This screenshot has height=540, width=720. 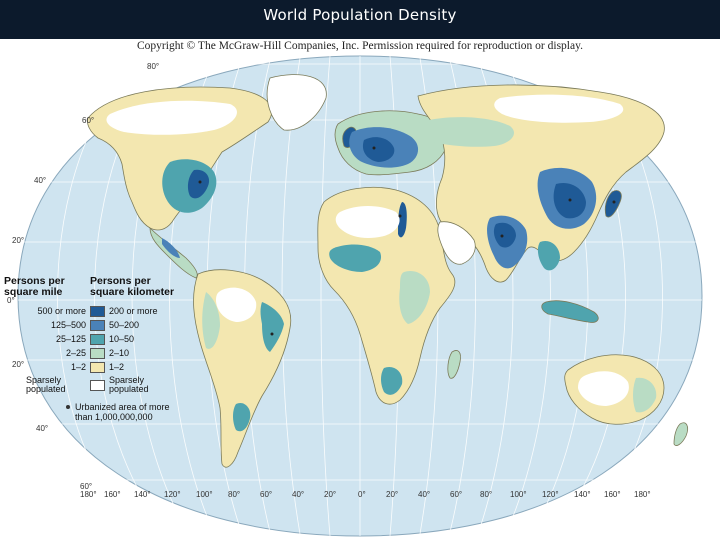 I want to click on japan, so click(x=613, y=204).